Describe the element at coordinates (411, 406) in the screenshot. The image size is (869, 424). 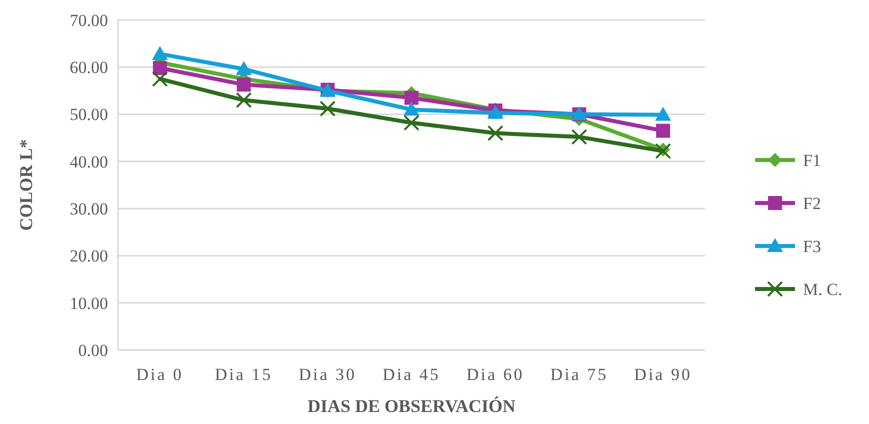
I see `x-axis-title: DIAS DE OBSERVACIÓN` at that location.